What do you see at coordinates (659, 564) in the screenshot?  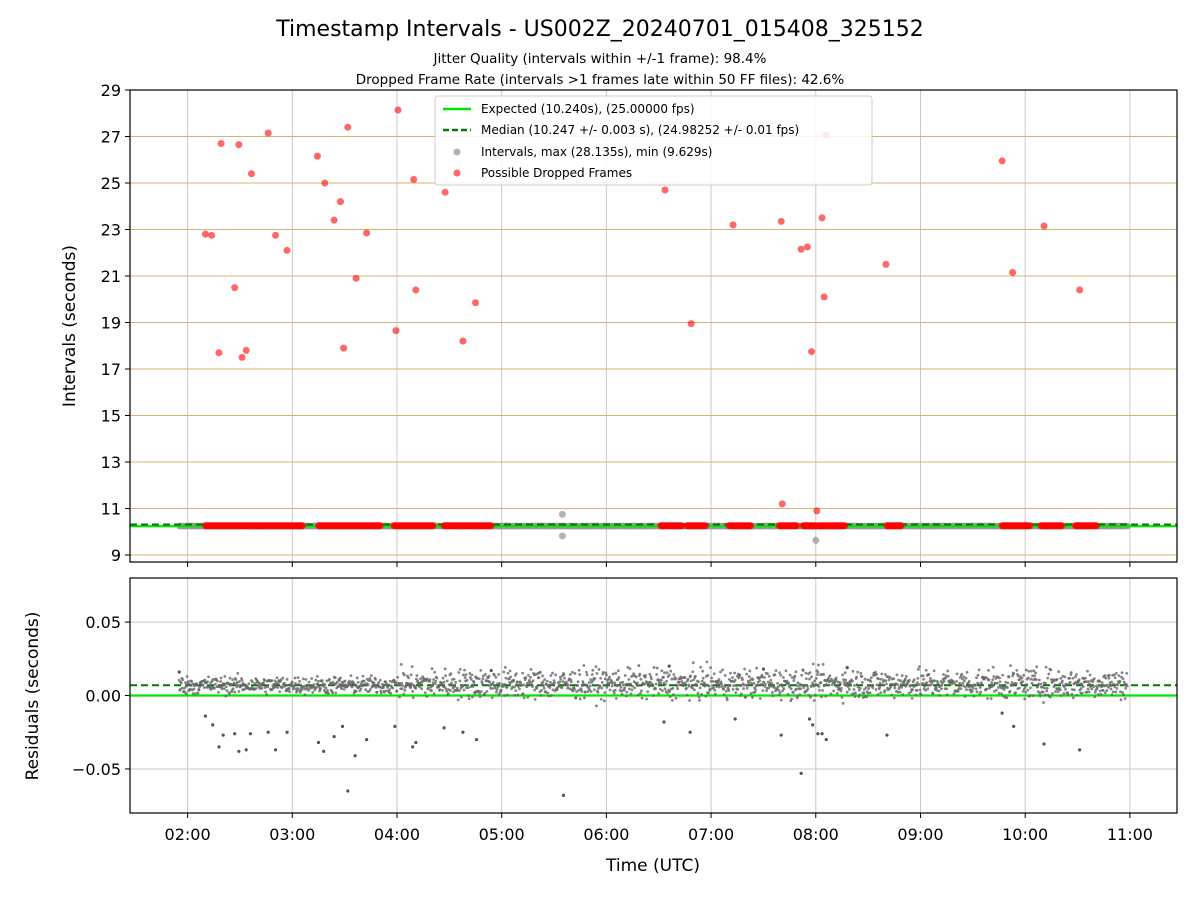 I see `intervals-x-ticks` at bounding box center [659, 564].